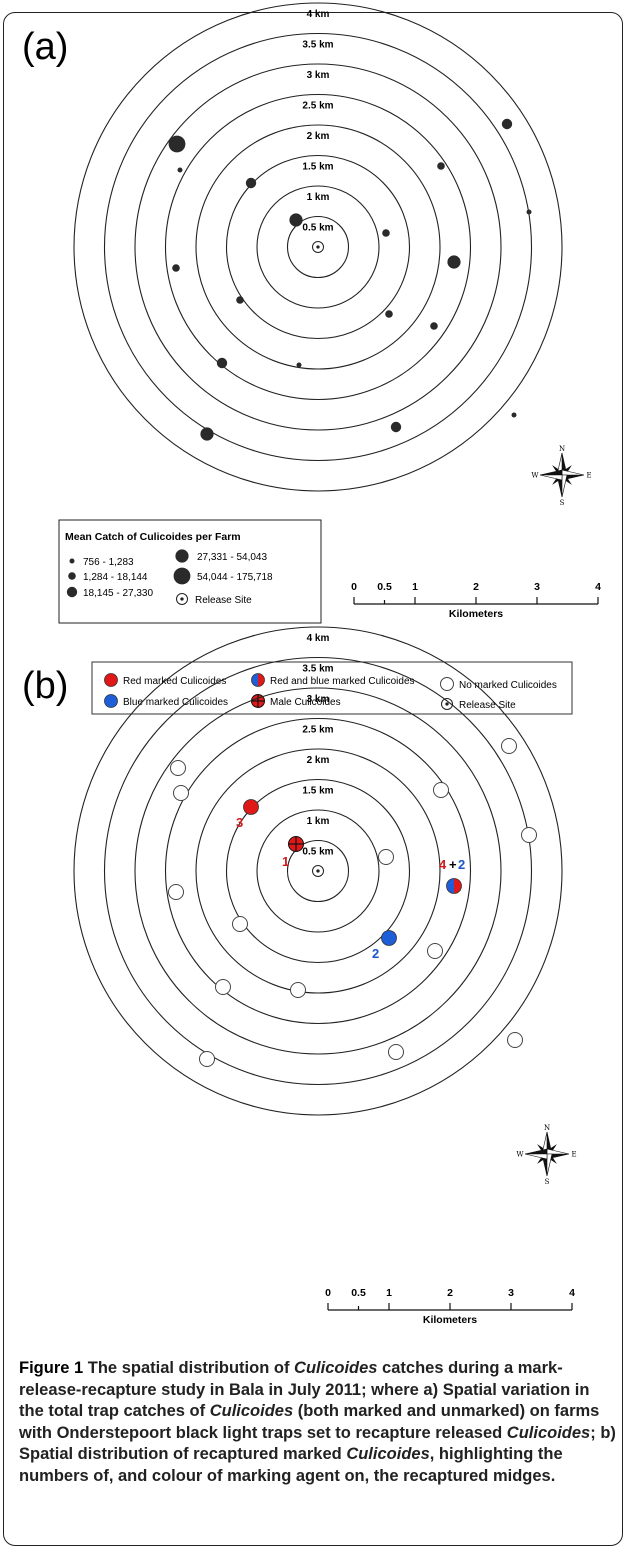 The width and height of the screenshot is (629, 1557). I want to click on panel-b-compass-rose-icon: N S E W, so click(546, 1155).